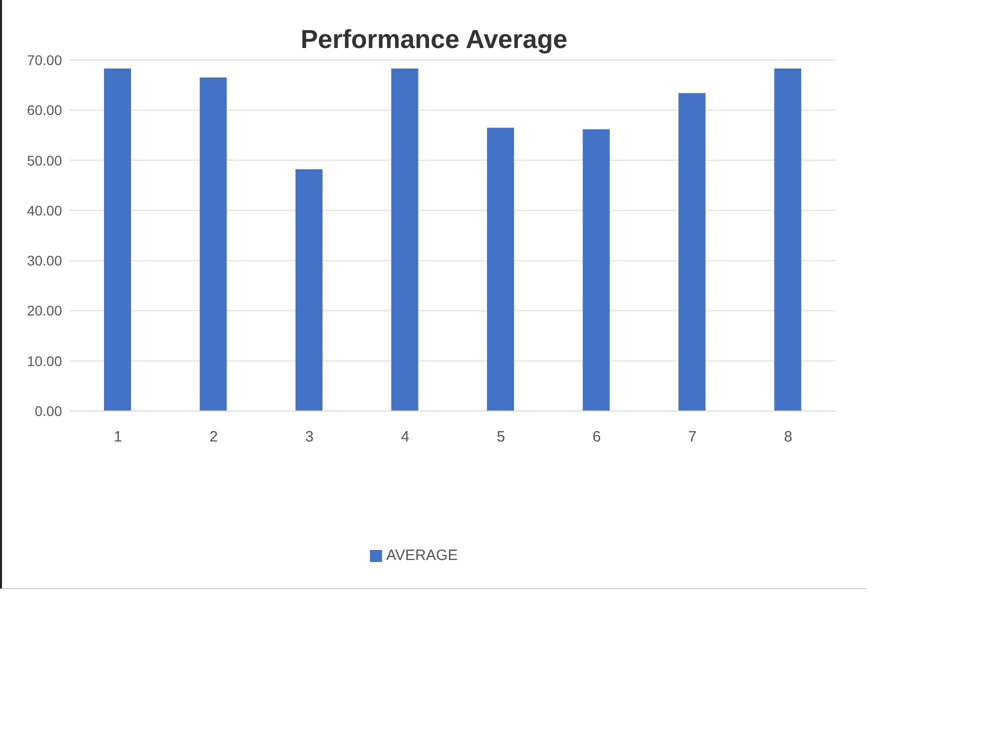 The height and width of the screenshot is (750, 1000). I want to click on x-tick-label: 6, so click(596, 437).